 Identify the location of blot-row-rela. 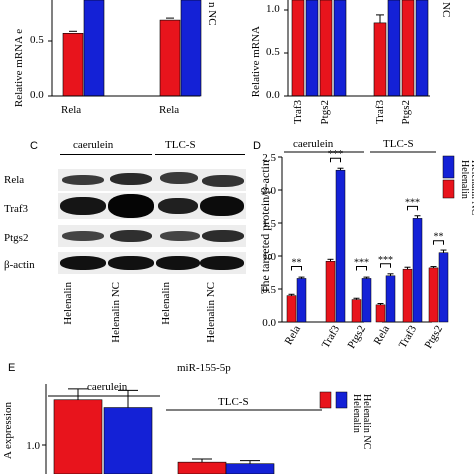
(152, 180).